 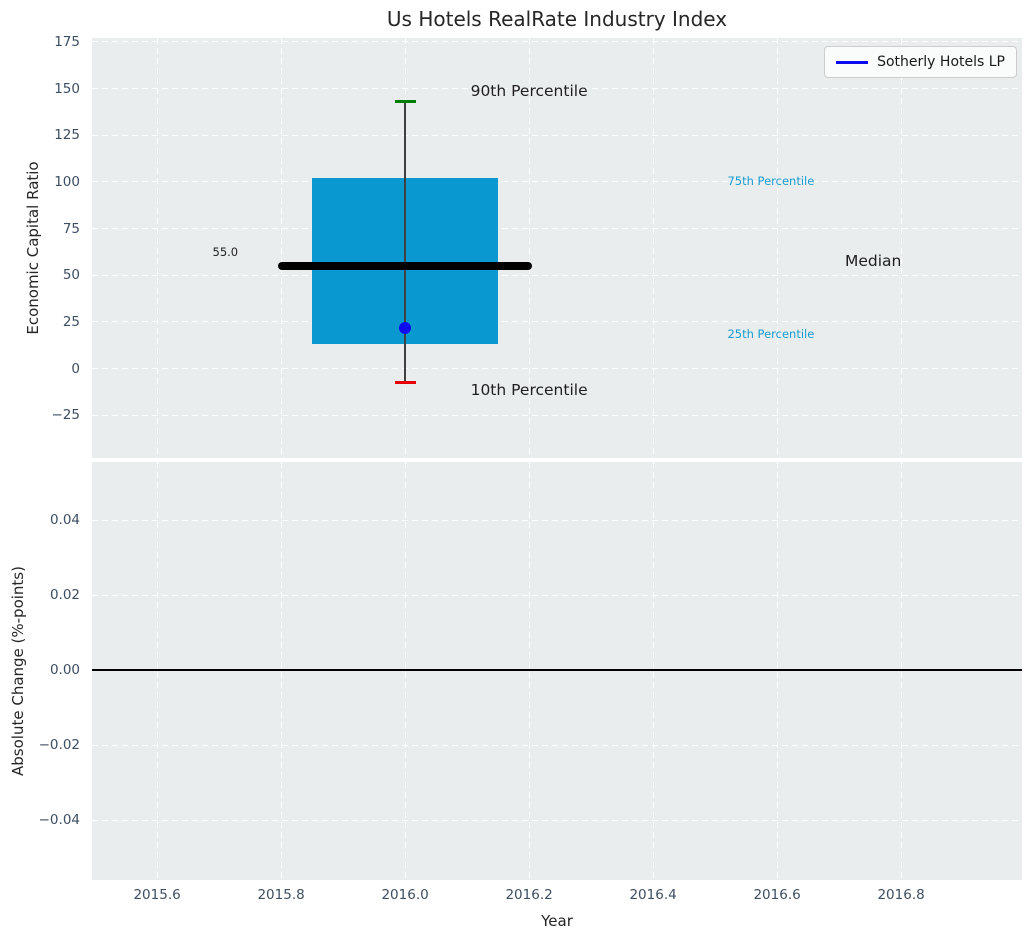 I want to click on y-tick-label: 75, so click(x=71, y=228).